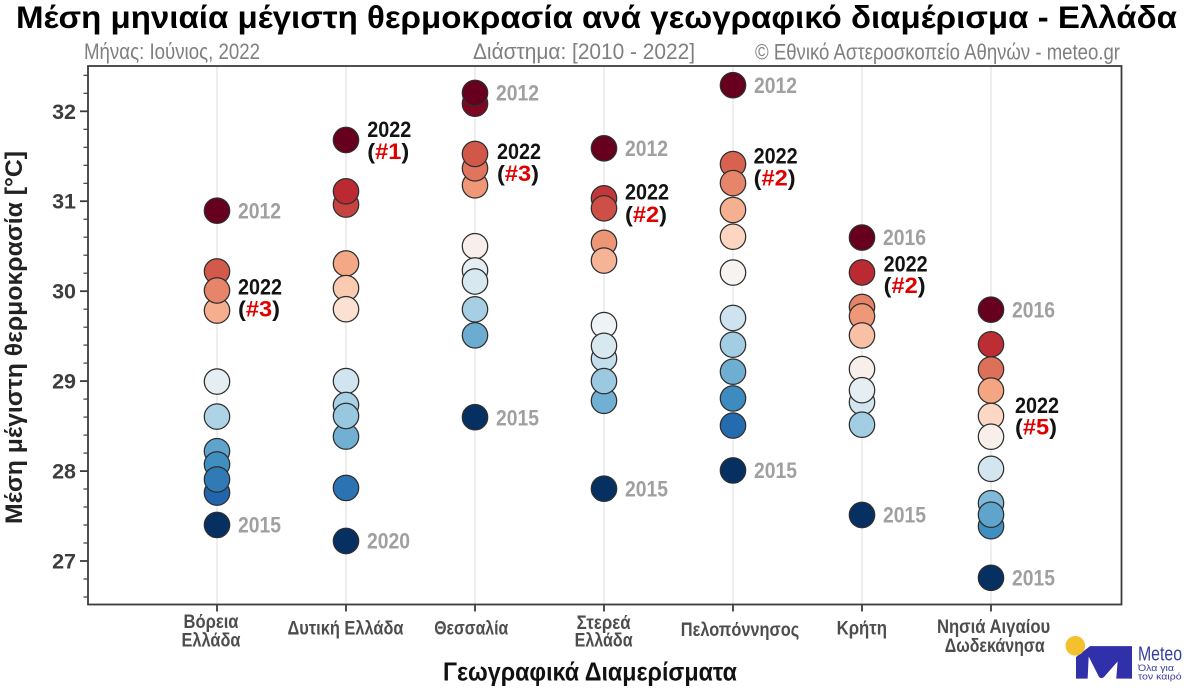  Describe the element at coordinates (172, 51) in the screenshot. I see `svg-text: Μήνας: Ιούνιος, 2022` at that location.